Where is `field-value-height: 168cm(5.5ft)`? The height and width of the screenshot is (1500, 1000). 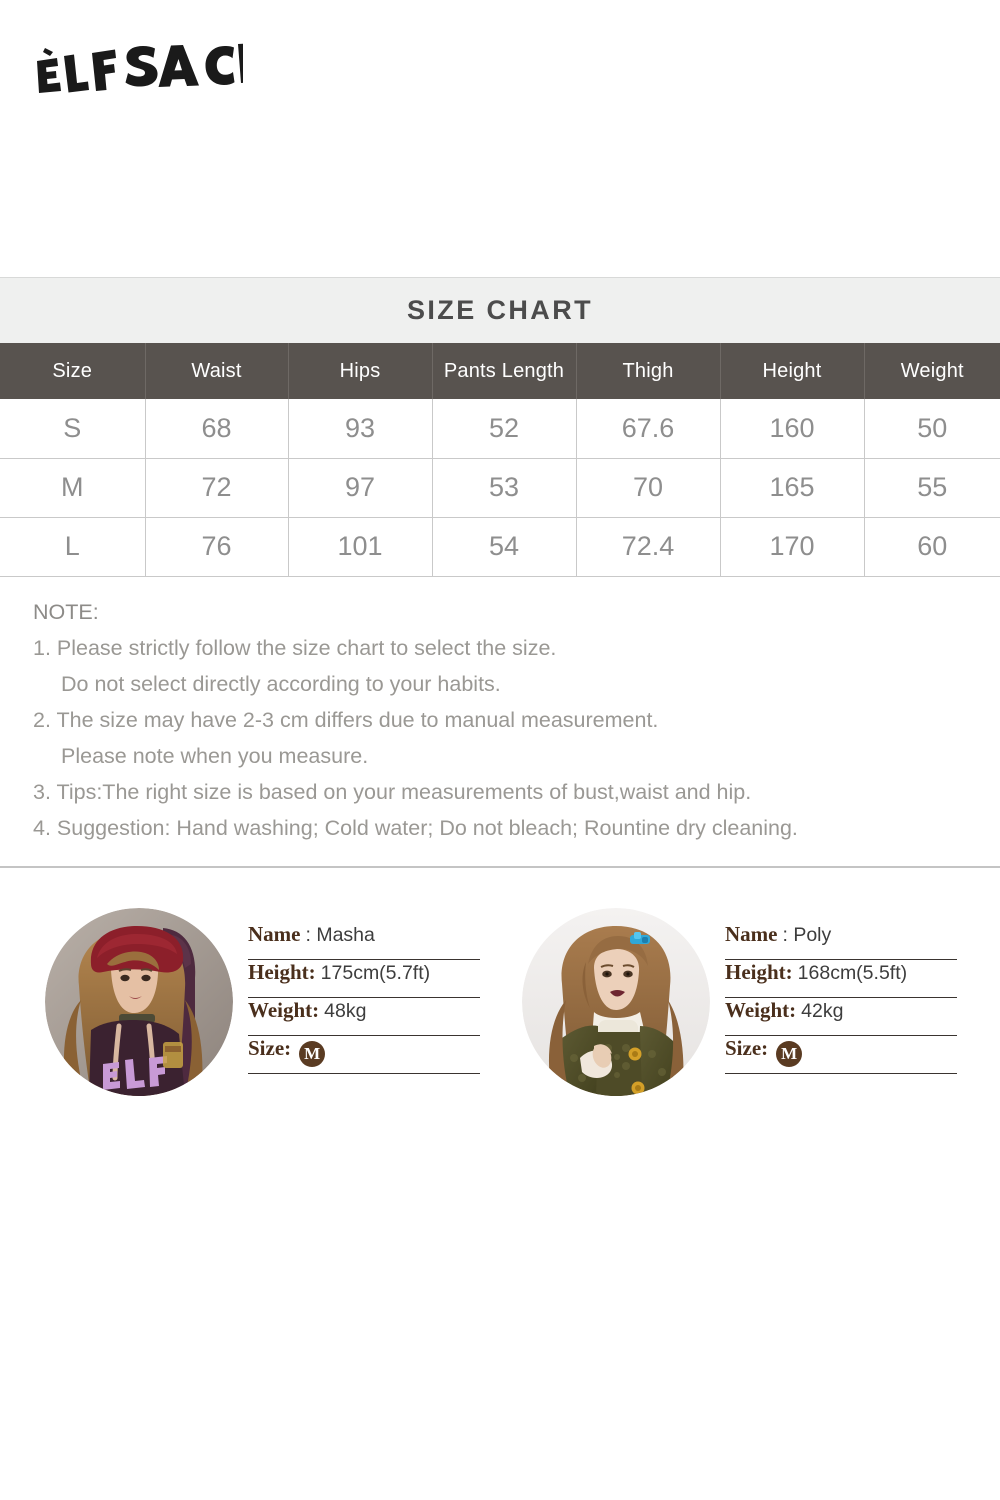
field-value-height: 168cm(5.5ft) is located at coordinates (852, 973).